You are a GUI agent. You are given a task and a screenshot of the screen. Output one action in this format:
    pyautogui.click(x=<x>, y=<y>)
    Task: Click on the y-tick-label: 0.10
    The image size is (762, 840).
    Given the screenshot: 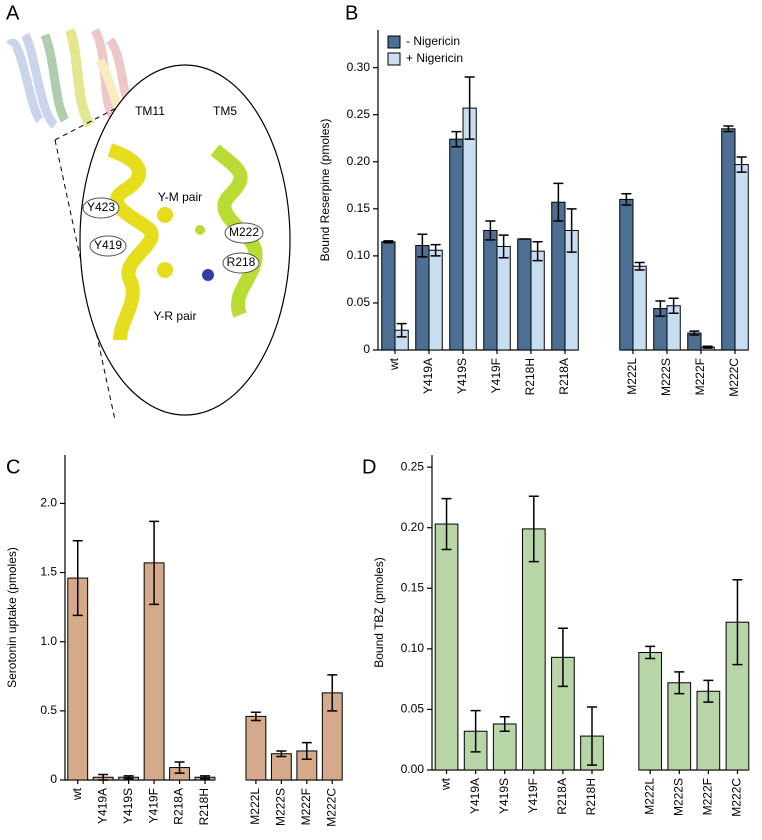 What is the action you would take?
    pyautogui.click(x=413, y=648)
    